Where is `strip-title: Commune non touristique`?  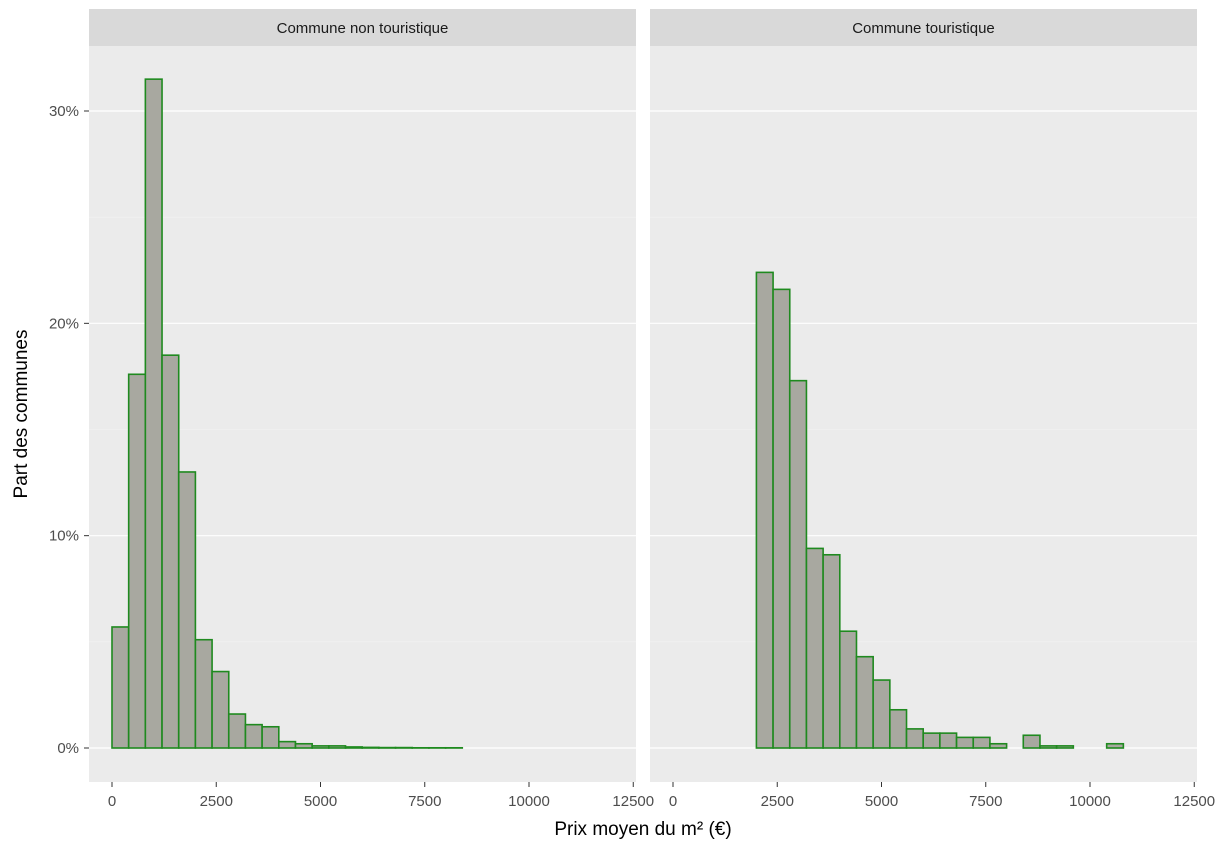
strip-title: Commune non touristique is located at coordinates (363, 28).